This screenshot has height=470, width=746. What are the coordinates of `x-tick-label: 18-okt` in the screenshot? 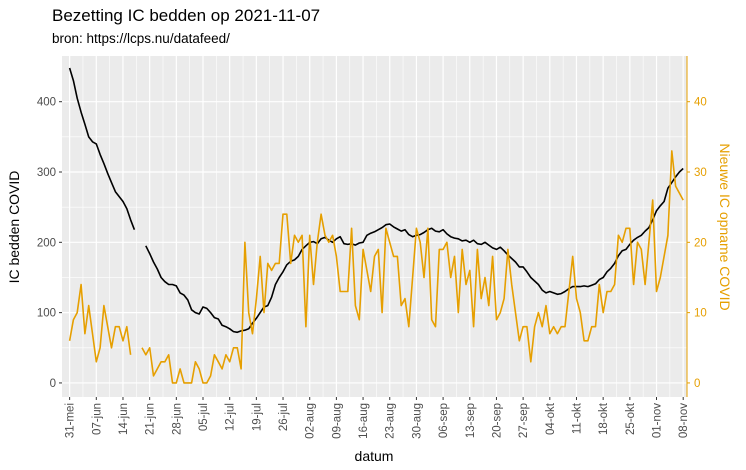 It's located at (604, 418).